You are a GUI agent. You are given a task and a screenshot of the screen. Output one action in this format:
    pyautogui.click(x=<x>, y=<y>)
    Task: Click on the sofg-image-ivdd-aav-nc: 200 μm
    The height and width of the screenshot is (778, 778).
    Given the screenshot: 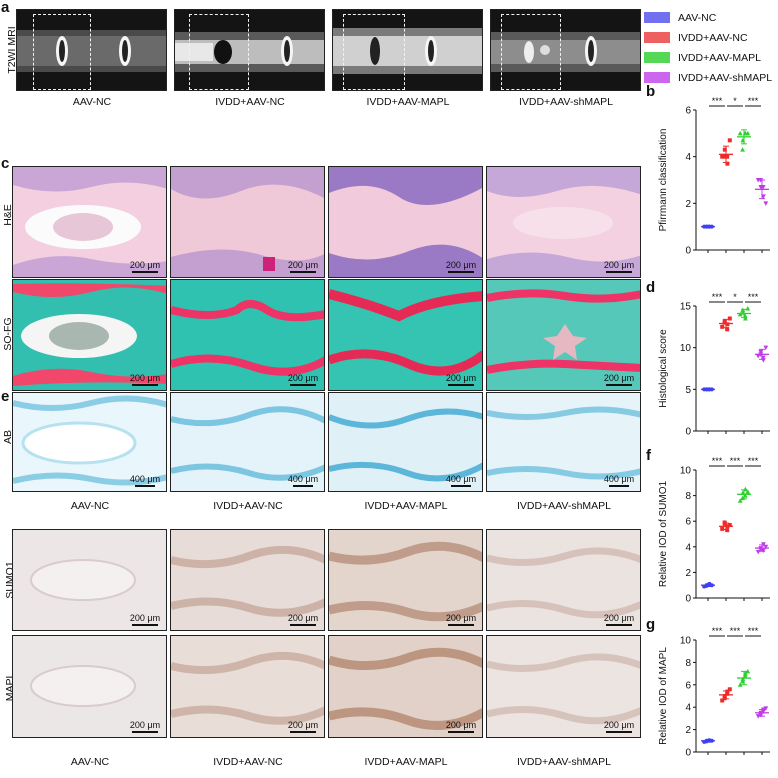 What is the action you would take?
    pyautogui.click(x=247, y=335)
    